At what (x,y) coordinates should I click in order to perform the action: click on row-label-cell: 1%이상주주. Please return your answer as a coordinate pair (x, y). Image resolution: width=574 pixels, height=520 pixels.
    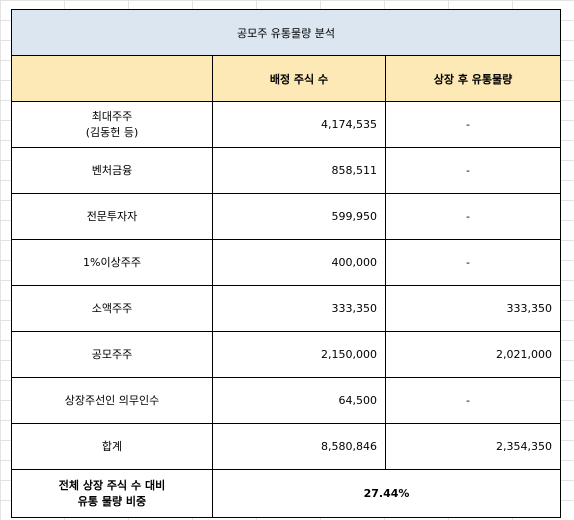
    Looking at the image, I should click on (112, 262).